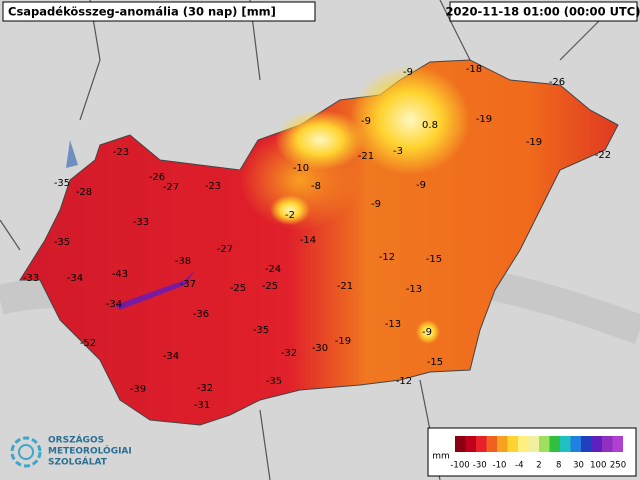 This screenshot has width=640, height=480. Describe the element at coordinates (558, 466) in the screenshot. I see `legend-tick: 8` at that location.